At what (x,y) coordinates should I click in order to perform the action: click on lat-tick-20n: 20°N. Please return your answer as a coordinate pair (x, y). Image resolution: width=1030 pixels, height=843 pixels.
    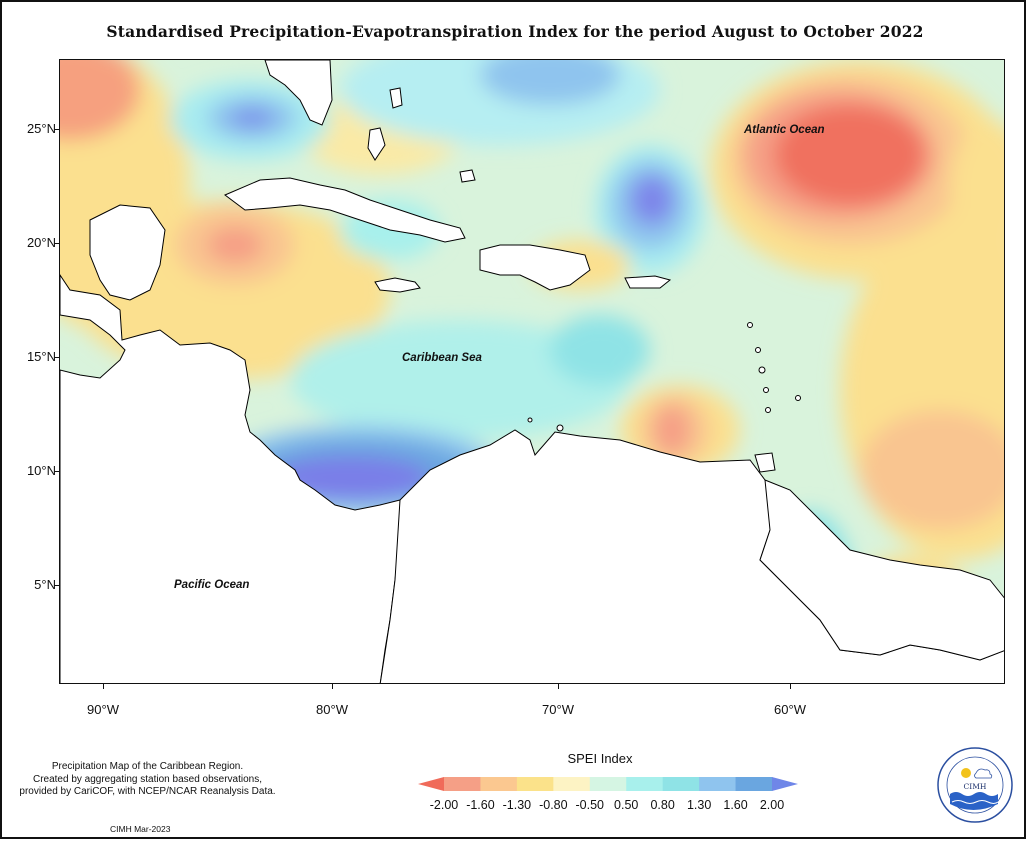
    Looking at the image, I should click on (41, 242).